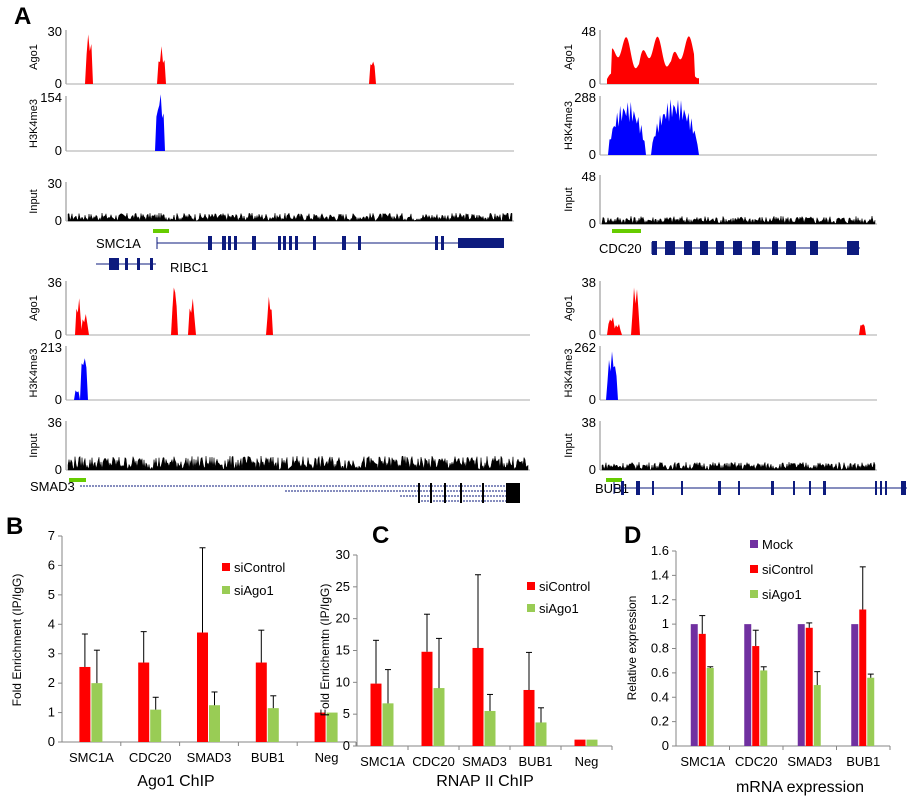 This screenshot has height=800, width=913. Describe the element at coordinates (343, 650) in the screenshot. I see `y-tick-label: 15` at that location.